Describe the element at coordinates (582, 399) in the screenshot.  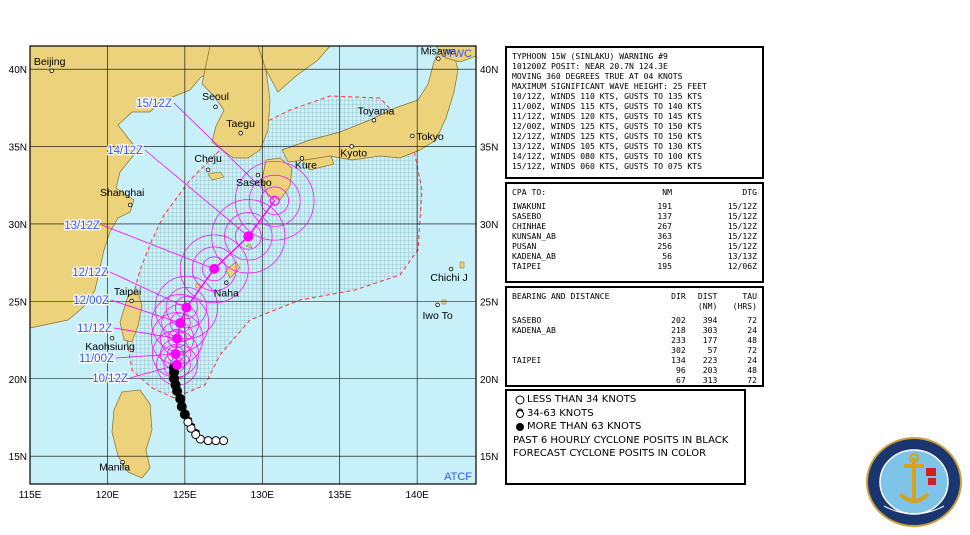
I see `legend-item-label: LESS THAN 34 KNOTS` at that location.